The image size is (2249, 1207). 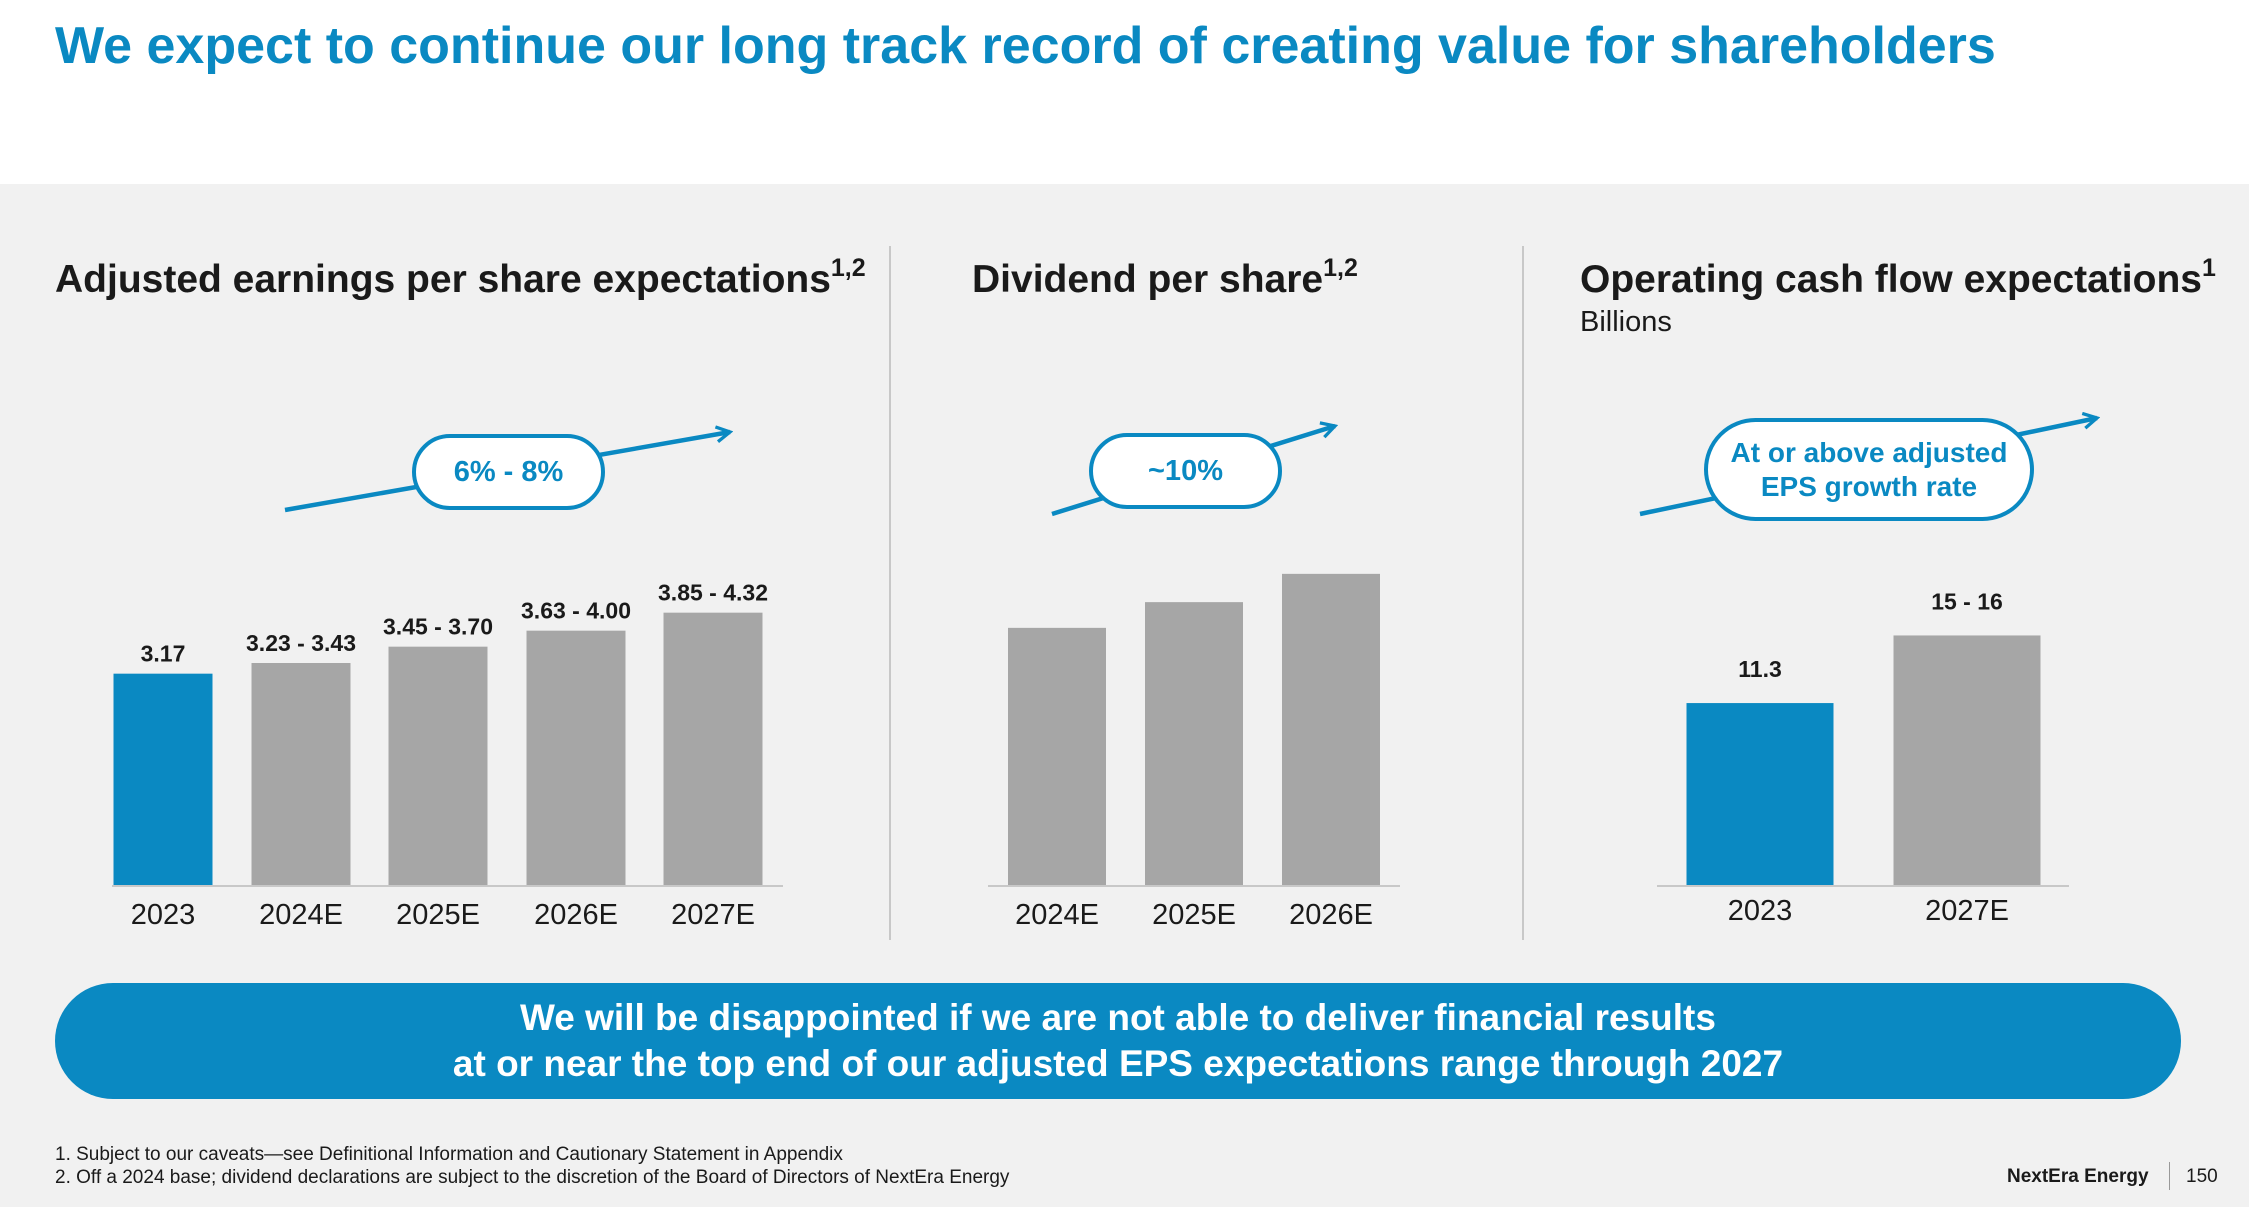 What do you see at coordinates (713, 915) in the screenshot?
I see `eps-category-label-2027E: 2027E` at bounding box center [713, 915].